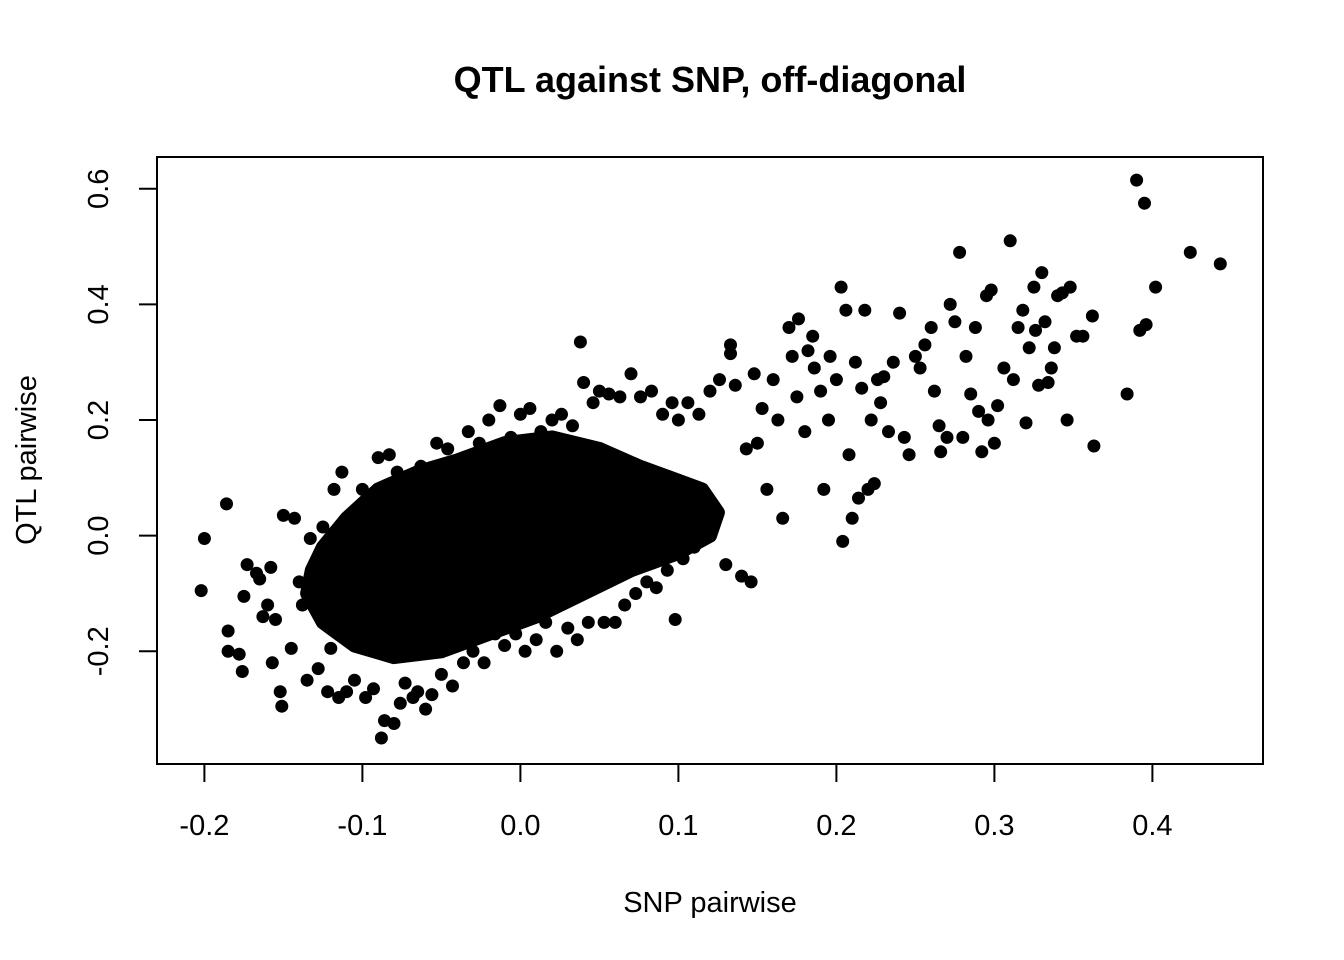  What do you see at coordinates (99, 189) in the screenshot?
I see `y-tick-label: 0.6` at bounding box center [99, 189].